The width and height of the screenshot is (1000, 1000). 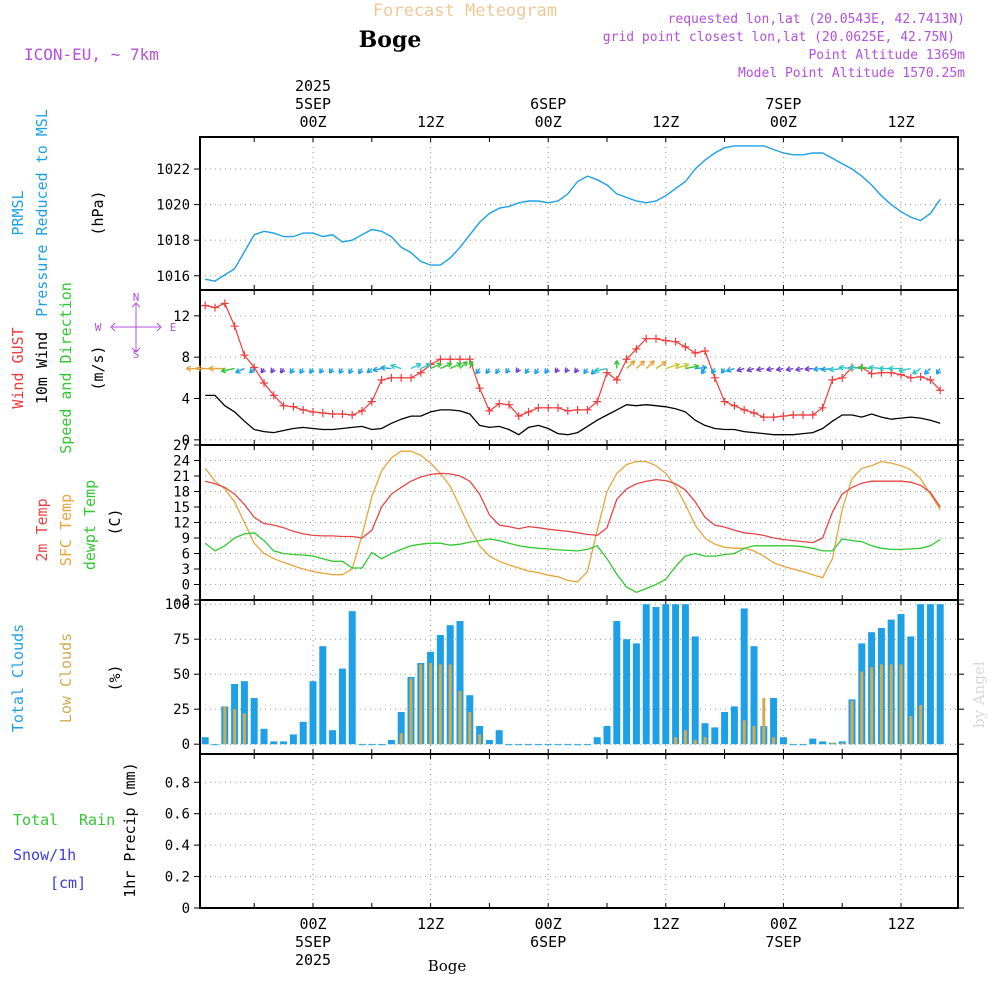 What do you see at coordinates (66, 368) in the screenshot?
I see `speed-direction-label: Speed and Direction` at bounding box center [66, 368].